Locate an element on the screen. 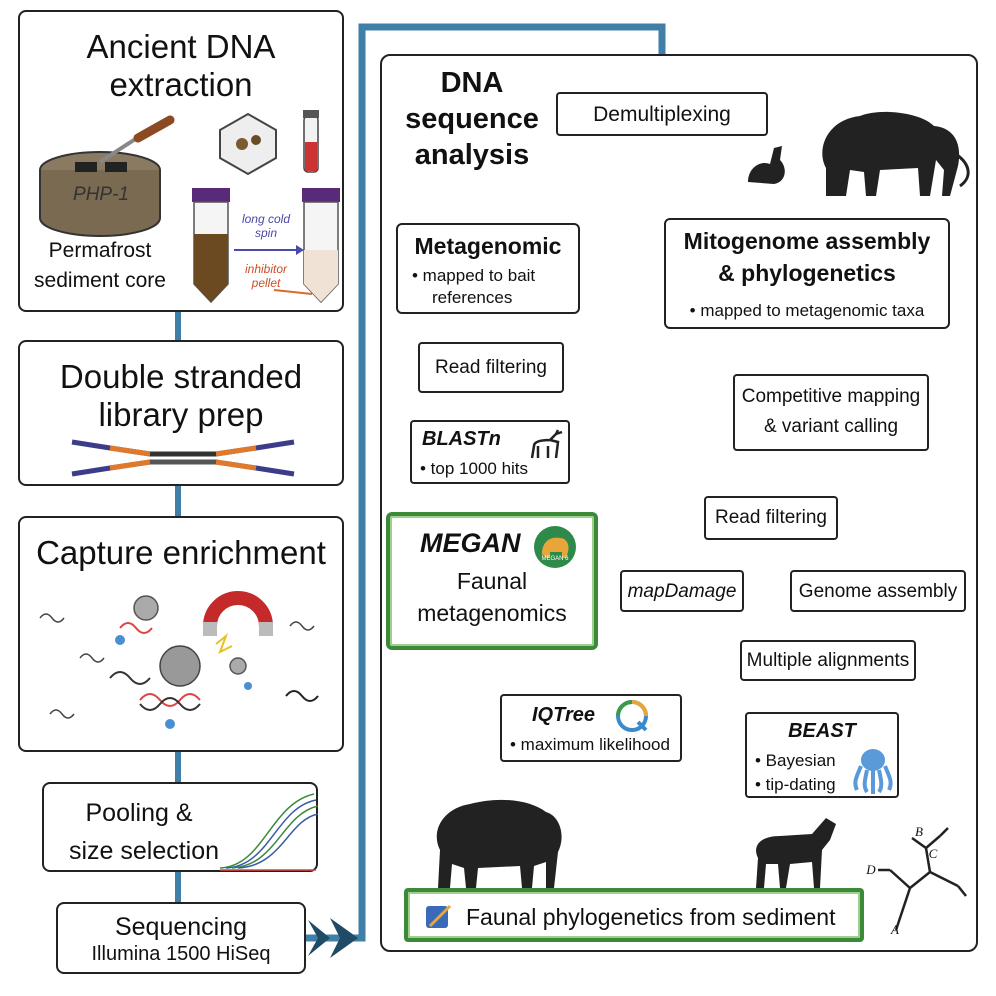  capture-title: Capture enrichment is located at coordinates (181, 552).